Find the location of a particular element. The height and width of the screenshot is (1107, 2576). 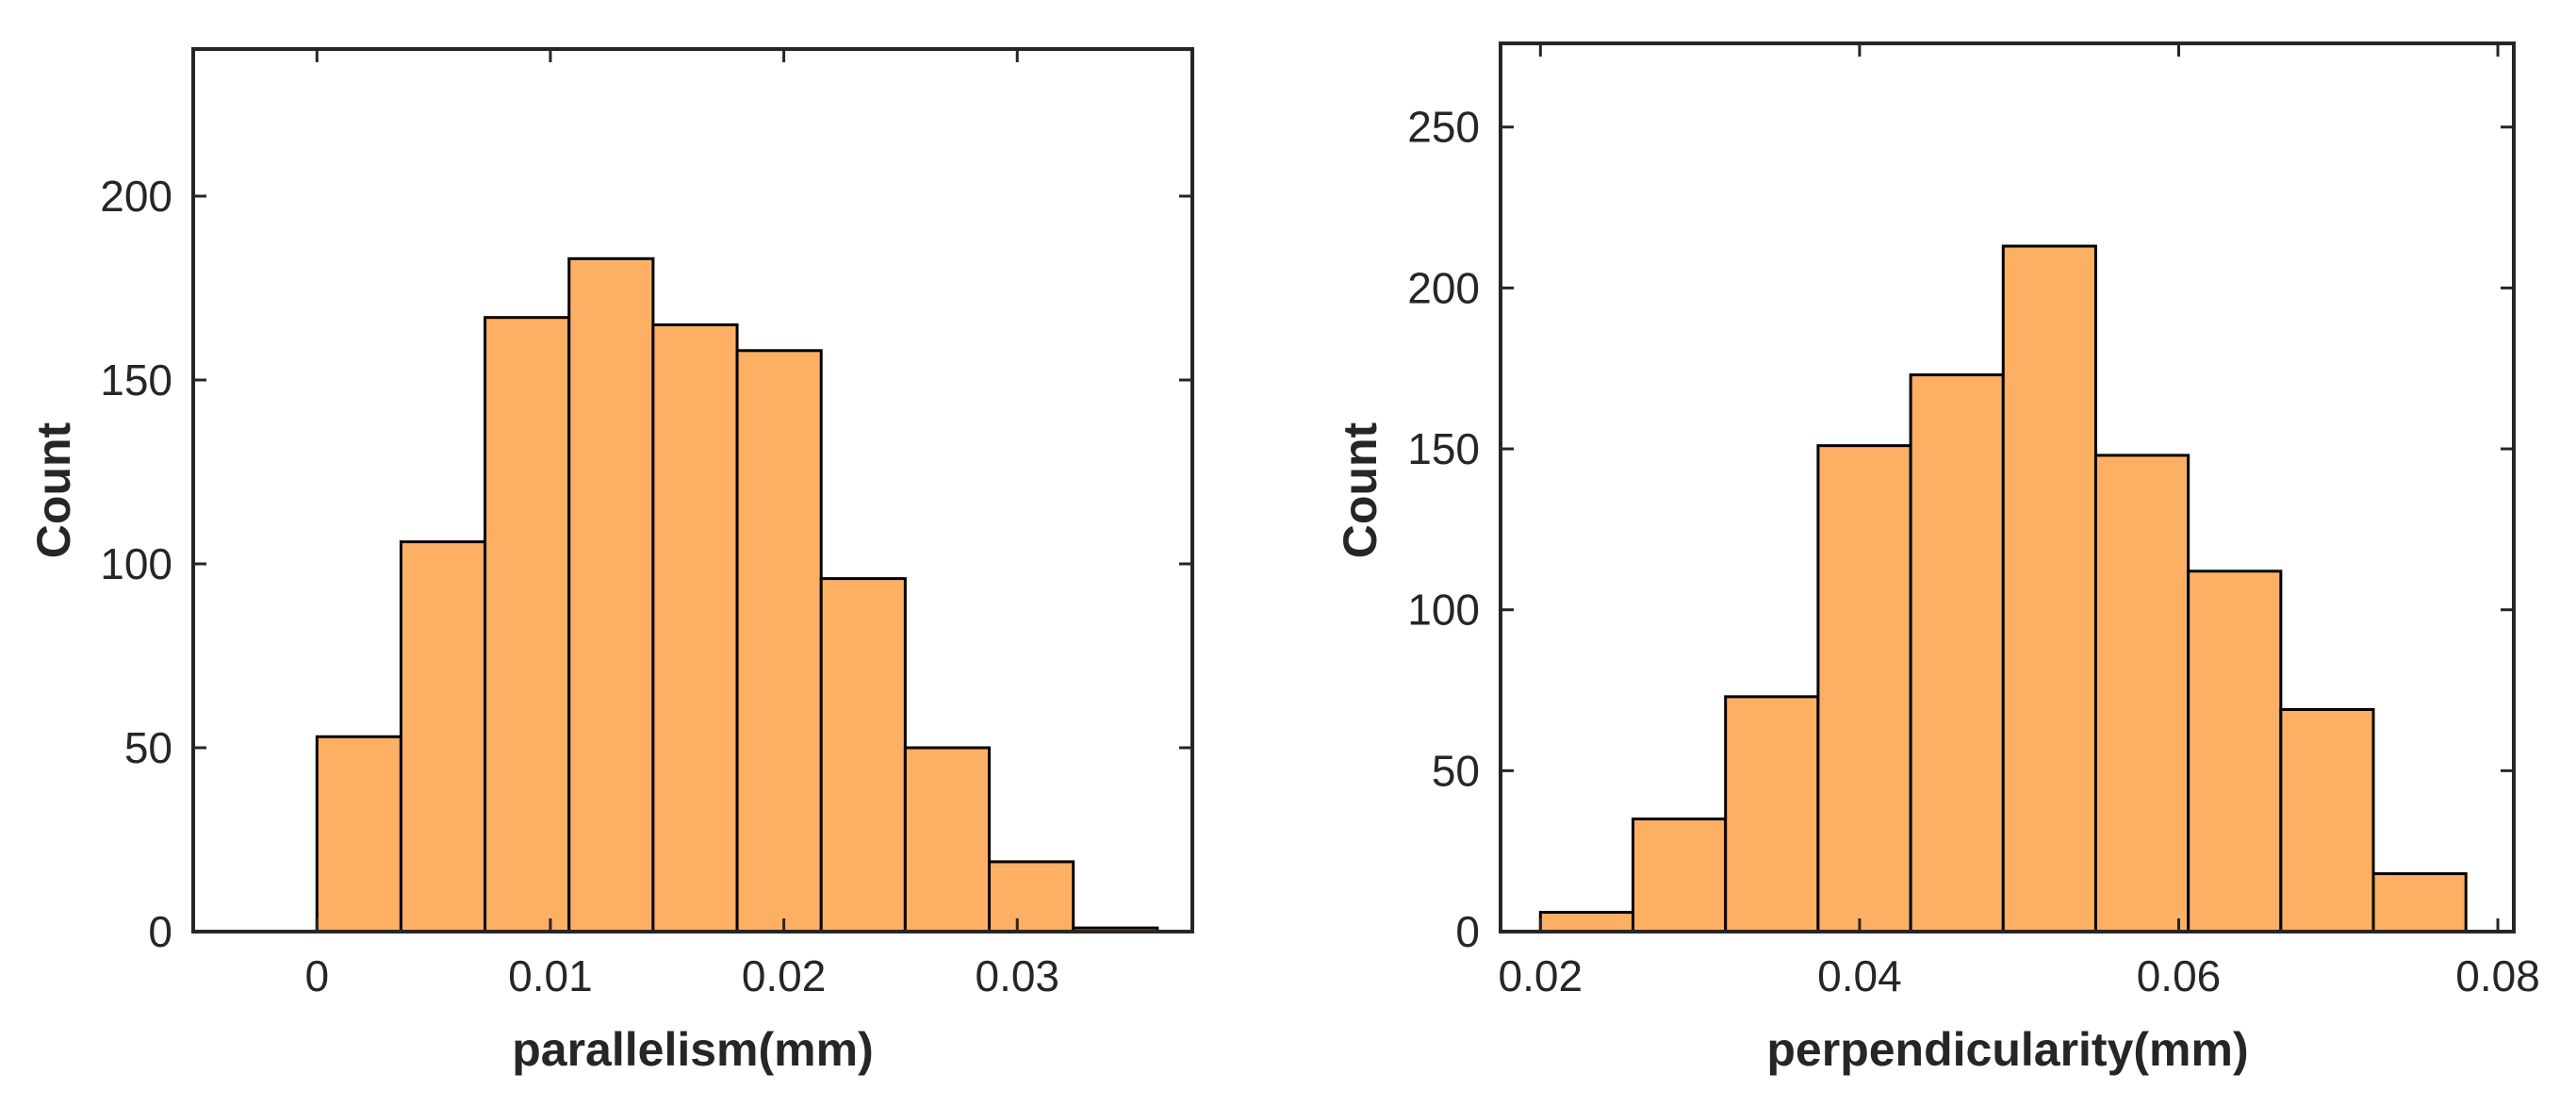

x-tick-label: 0 is located at coordinates (316, 975).